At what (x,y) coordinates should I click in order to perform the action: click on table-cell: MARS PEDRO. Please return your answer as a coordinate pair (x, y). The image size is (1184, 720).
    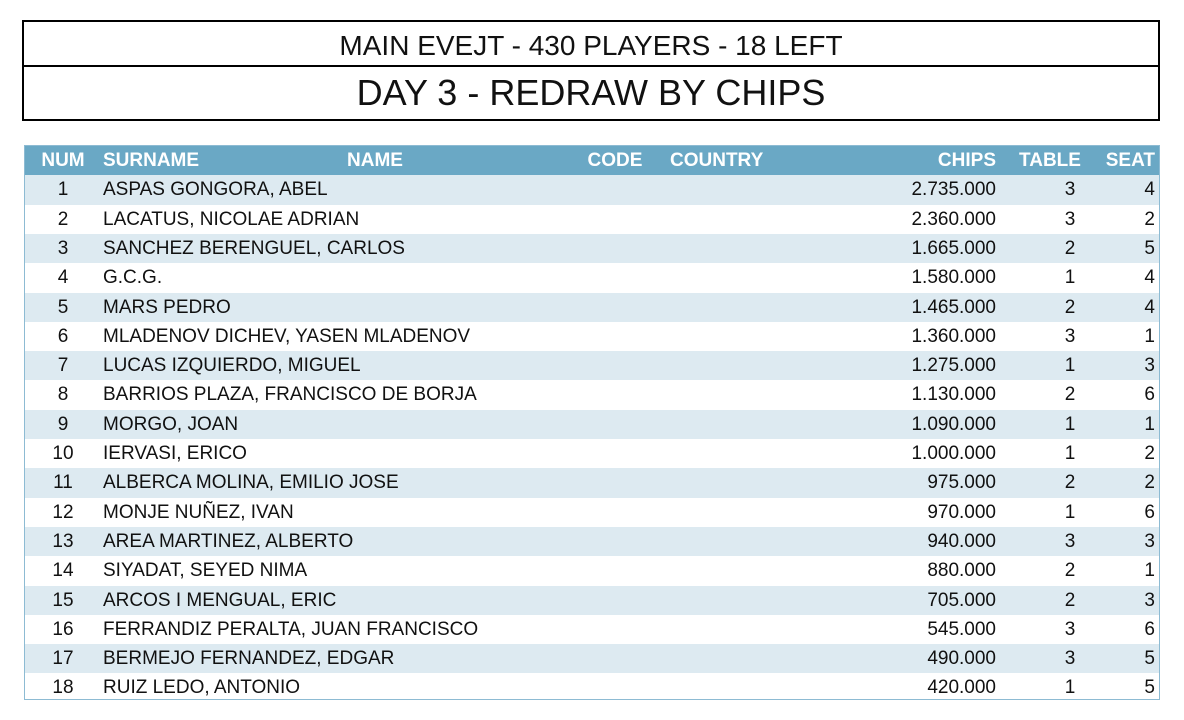
    Looking at the image, I should click on (167, 307).